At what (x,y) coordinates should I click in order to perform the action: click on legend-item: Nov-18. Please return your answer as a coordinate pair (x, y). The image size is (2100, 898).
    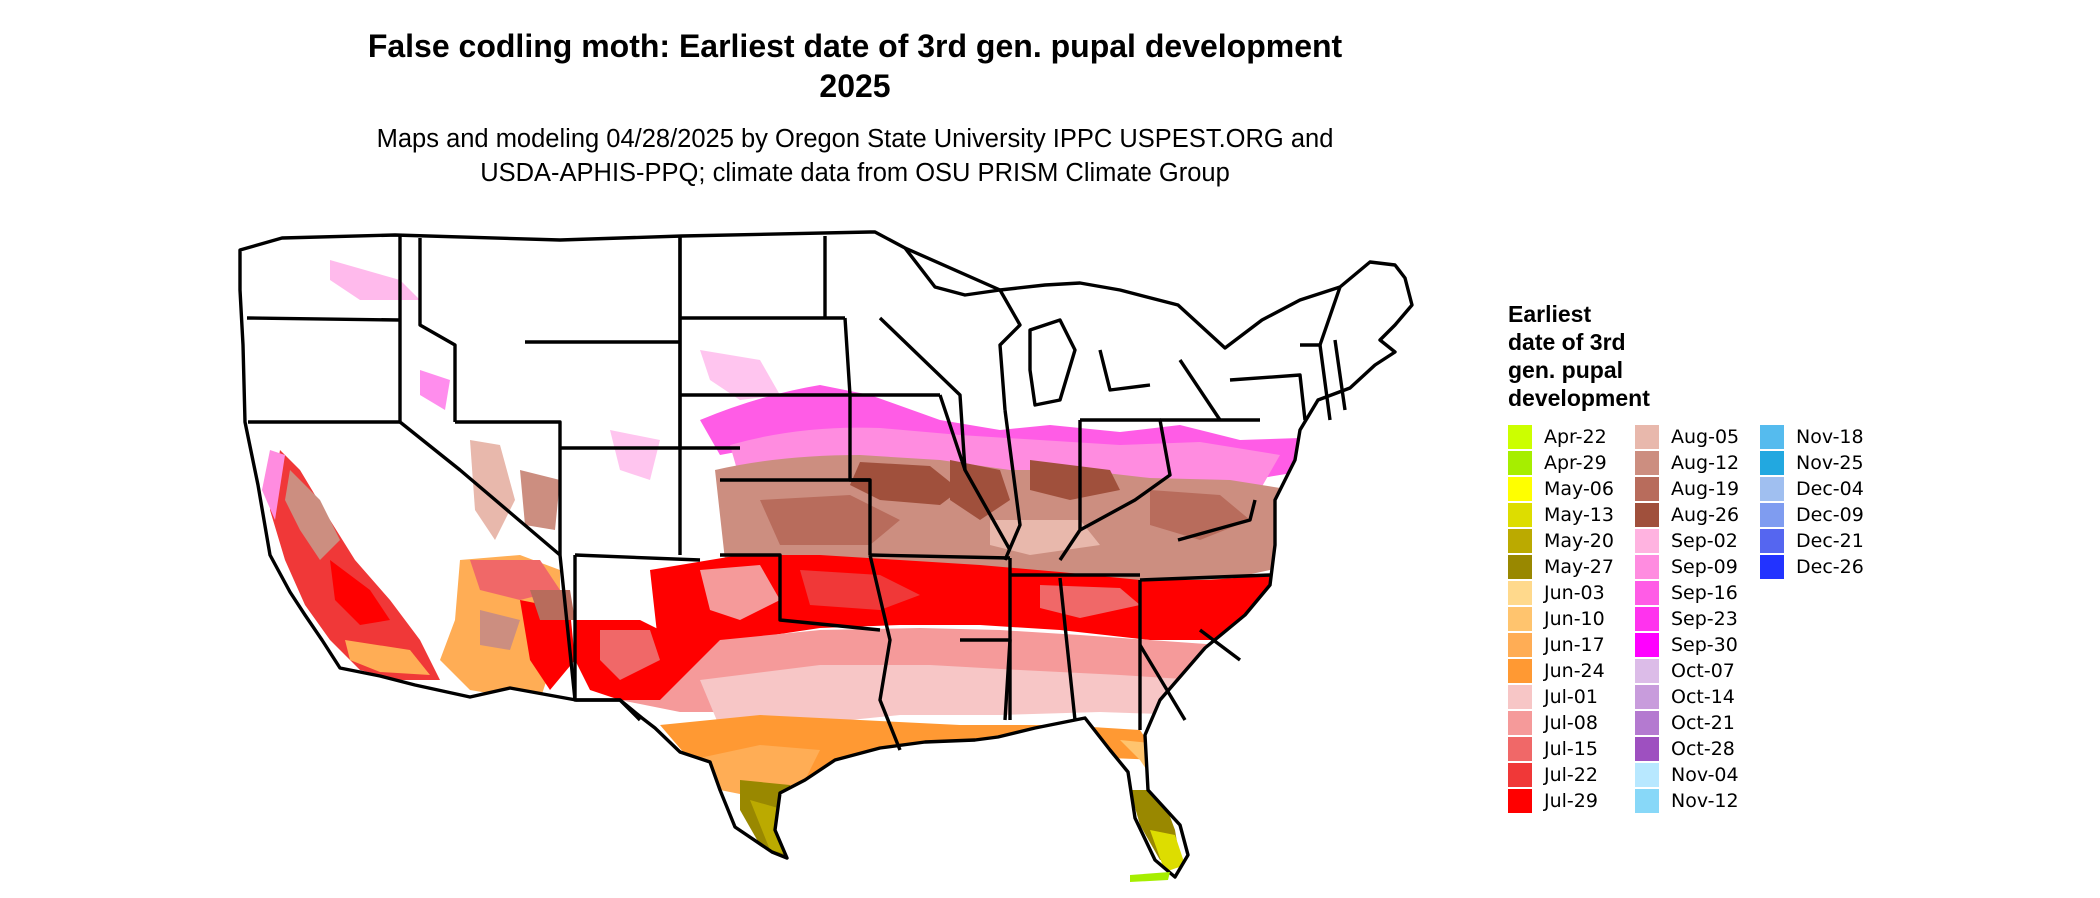
    Looking at the image, I should click on (1812, 437).